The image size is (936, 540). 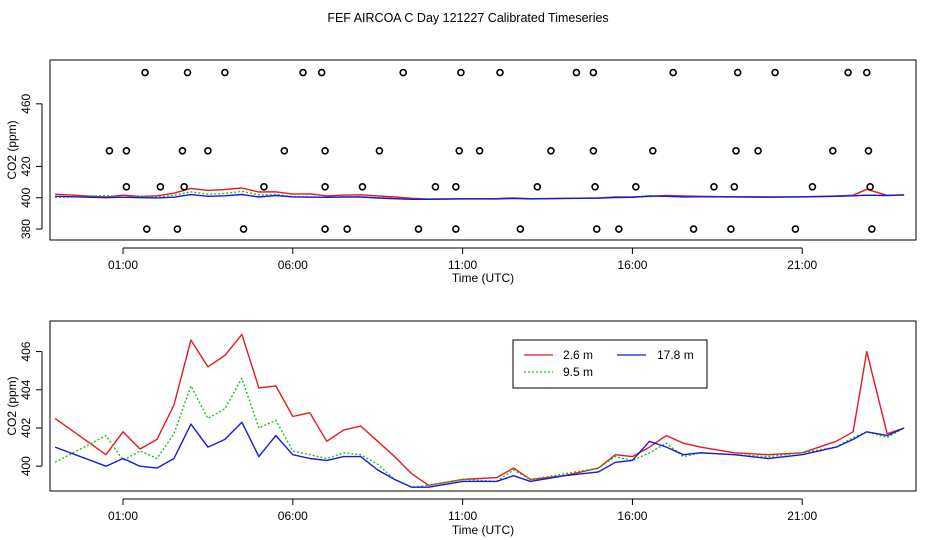 I want to click on legend-box, so click(x=610, y=364).